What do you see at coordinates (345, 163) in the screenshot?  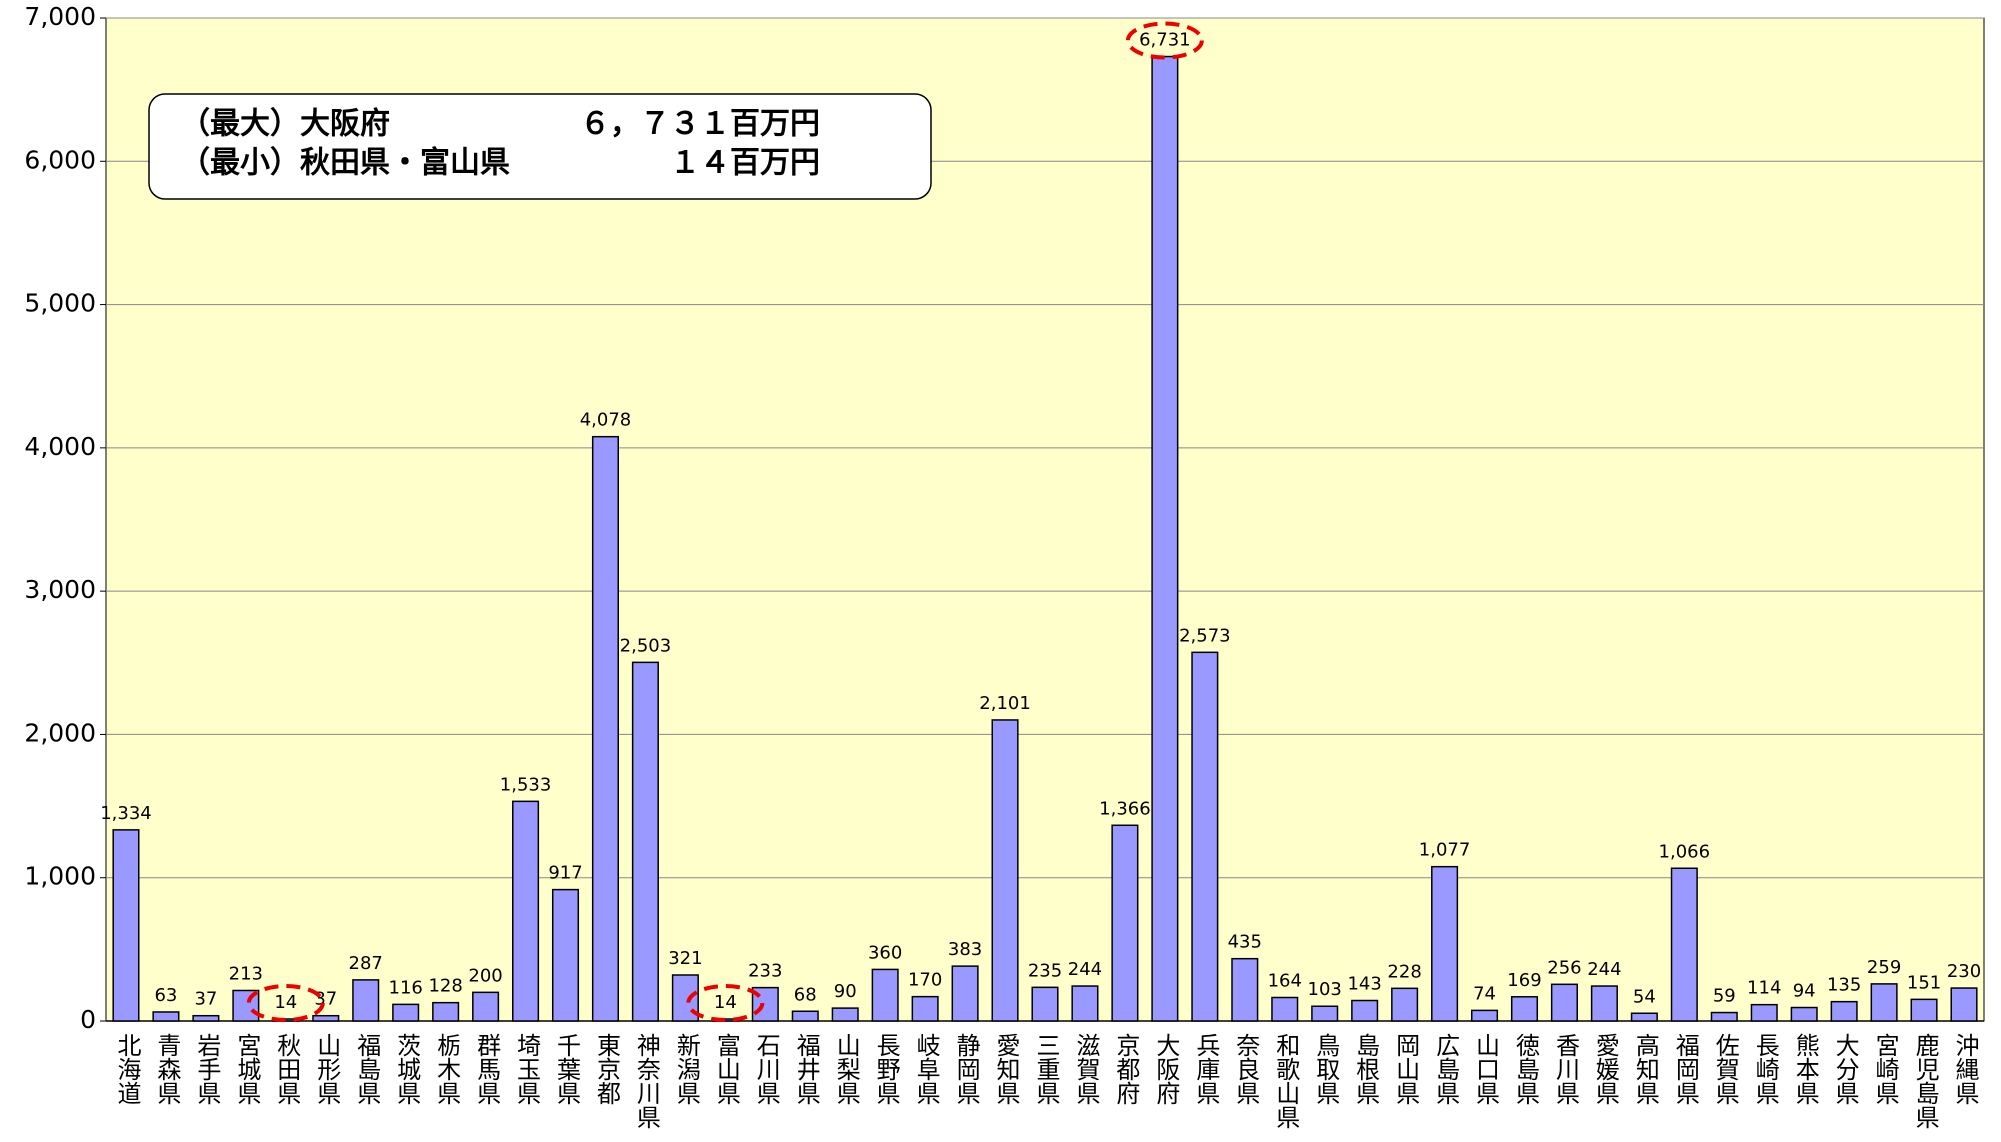 I see `annotation: （最小）秋田県・富山県` at bounding box center [345, 163].